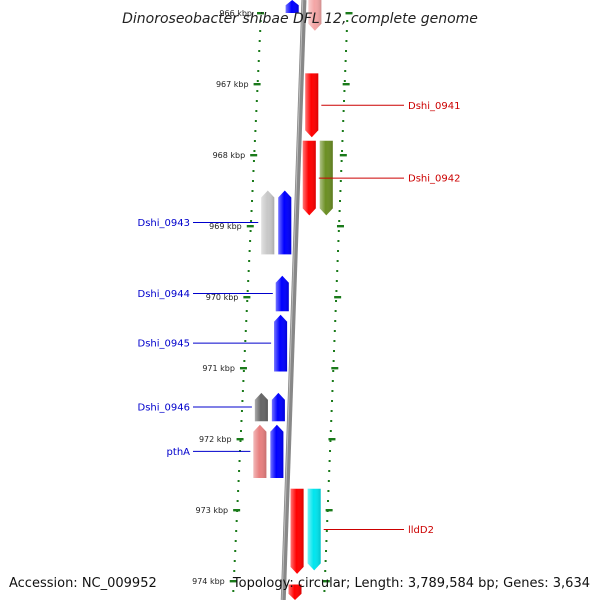 Image resolution: width=600 pixels, height=600 pixels. What do you see at coordinates (434, 106) in the screenshot?
I see `gene-label: Dshi_0941` at bounding box center [434, 106].